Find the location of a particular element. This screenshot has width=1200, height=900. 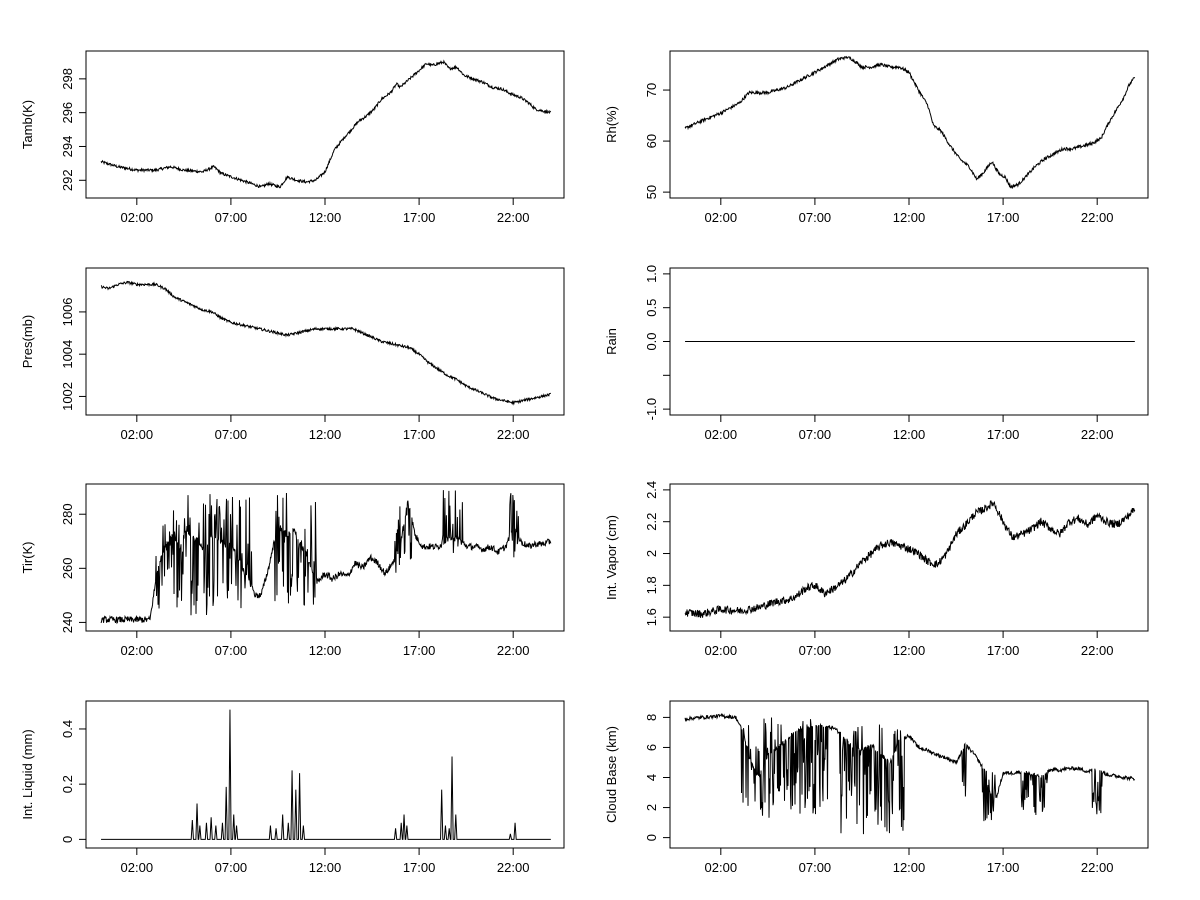

series-line-pres is located at coordinates (326, 343).